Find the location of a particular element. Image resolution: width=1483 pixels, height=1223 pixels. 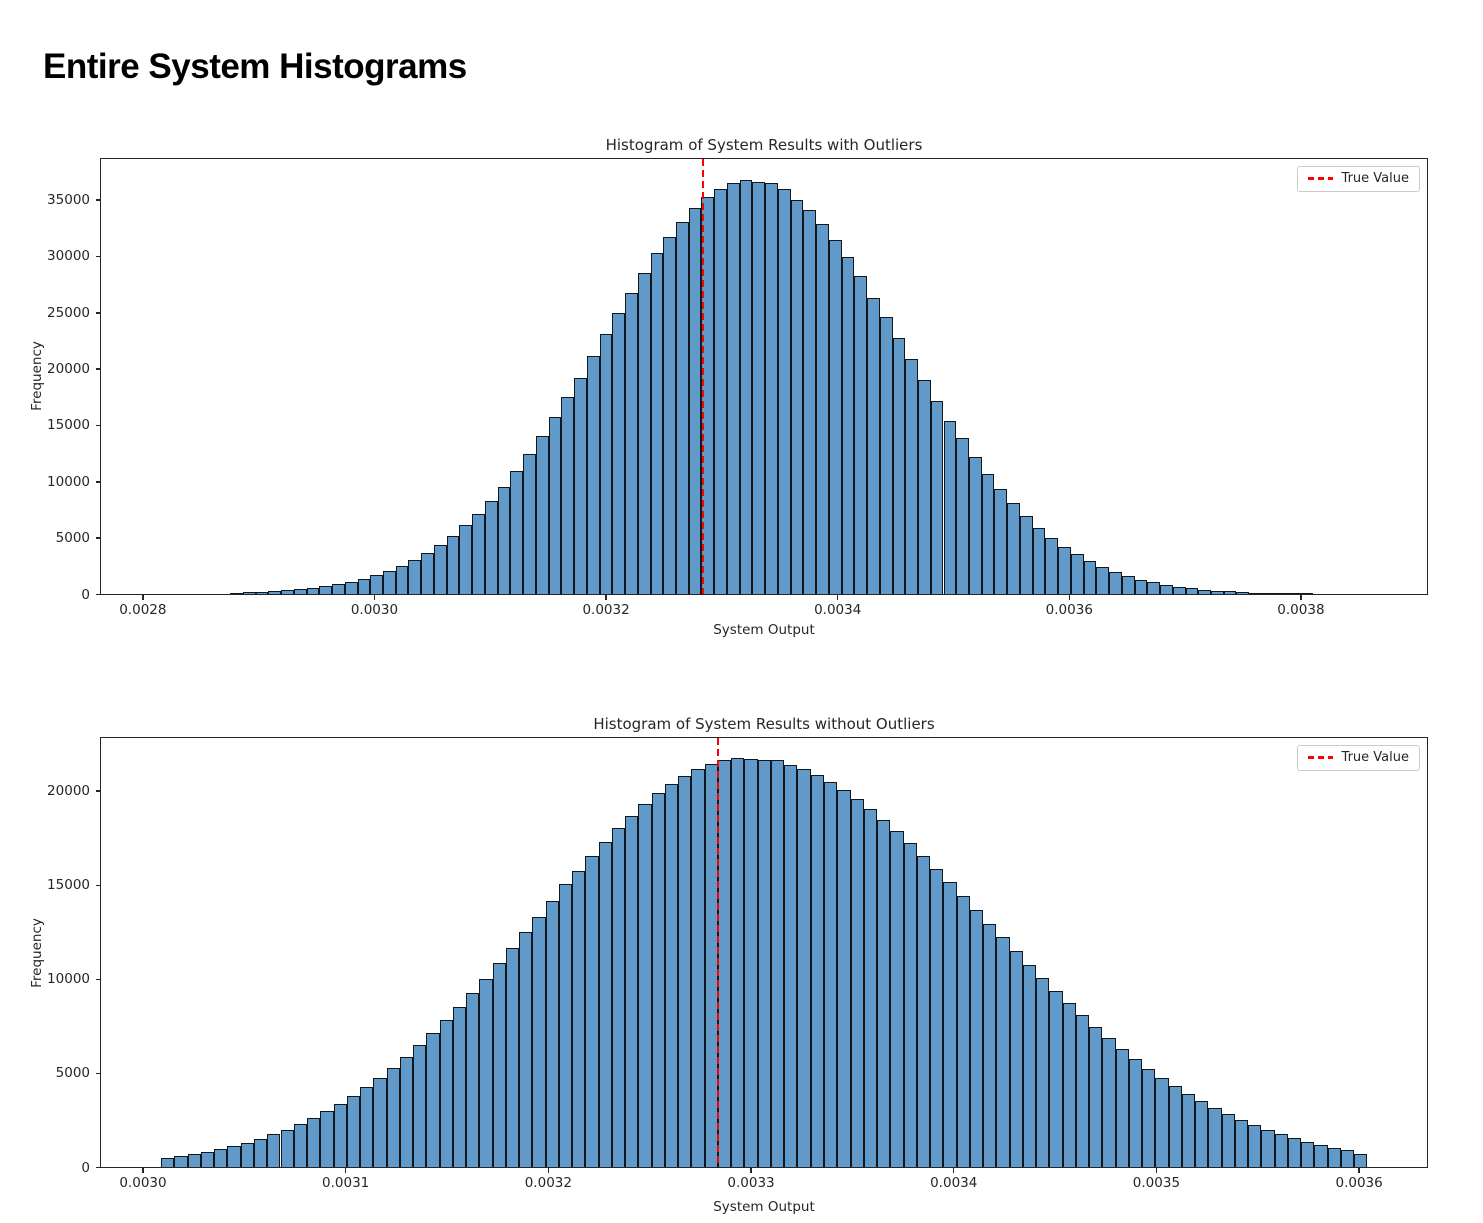

y-tick-label: 15000 is located at coordinates (68, 885).